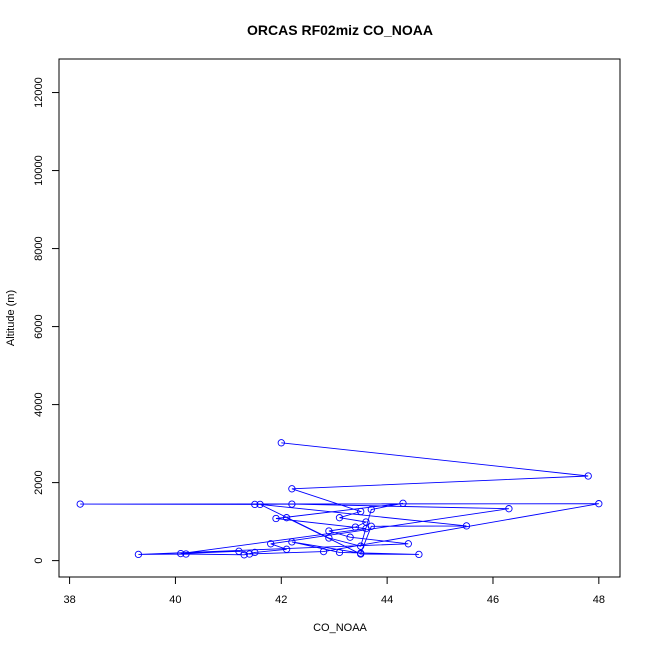 The height and width of the screenshot is (650, 650). I want to click on y-tick-label: 8000, so click(39, 248).